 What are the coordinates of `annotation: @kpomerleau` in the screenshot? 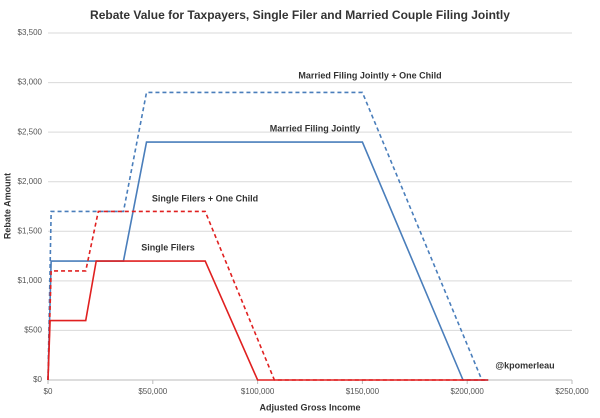 It's located at (524, 365).